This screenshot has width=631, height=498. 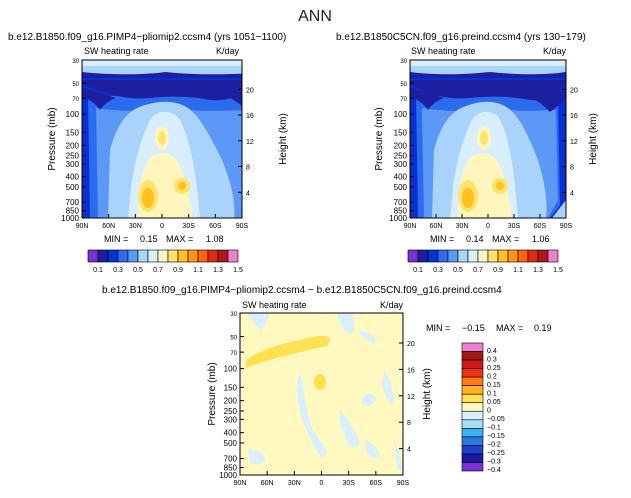 What do you see at coordinates (496, 453) in the screenshot?
I see `colorbar-label: −0.25` at bounding box center [496, 453].